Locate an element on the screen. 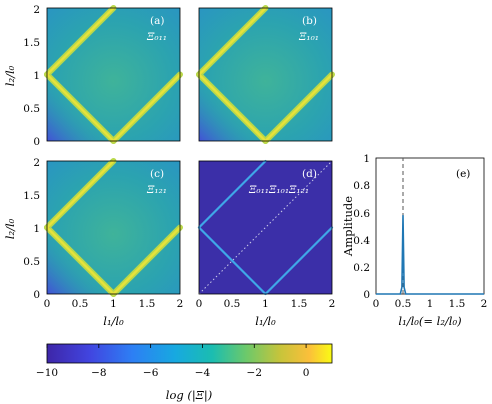 The width and height of the screenshot is (492, 404). panel-a-label: Ξ₀₁₁ is located at coordinates (156, 37).